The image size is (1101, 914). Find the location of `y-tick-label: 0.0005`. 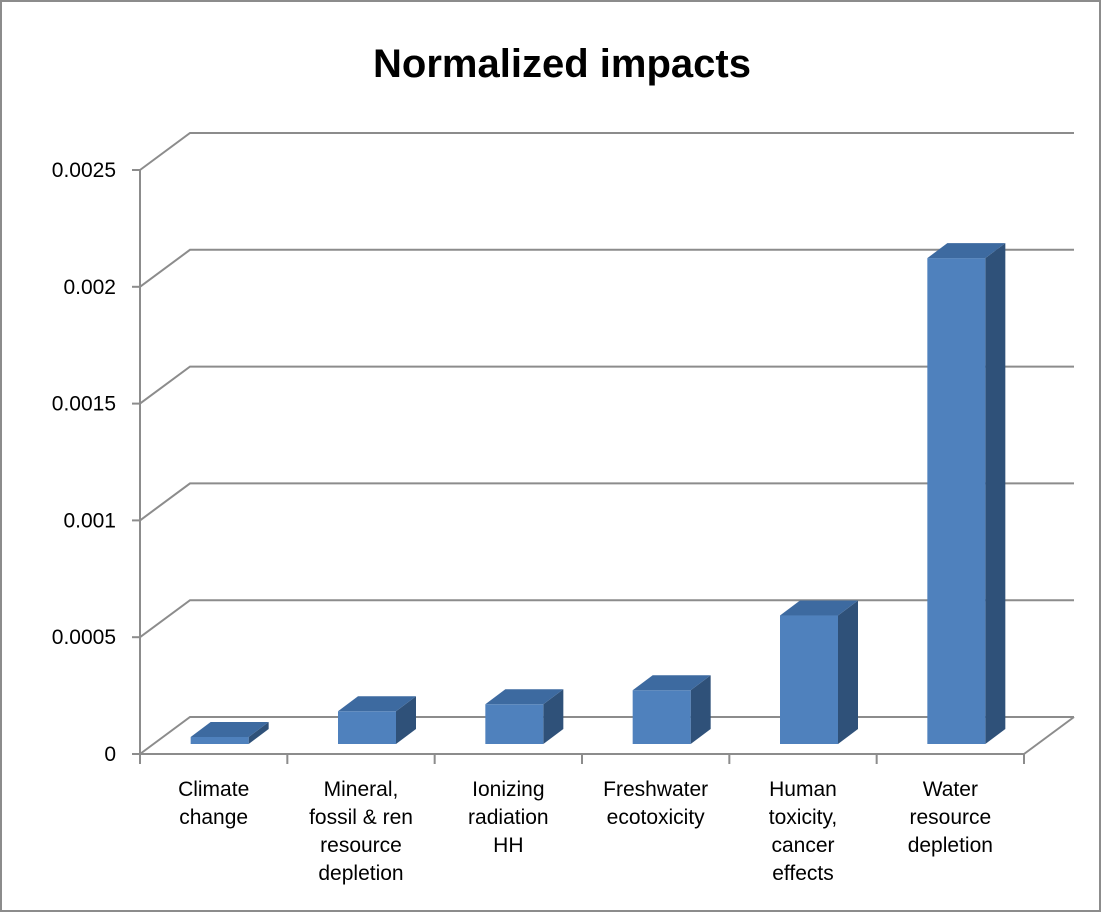

y-tick-label: 0.0005 is located at coordinates (84, 637).